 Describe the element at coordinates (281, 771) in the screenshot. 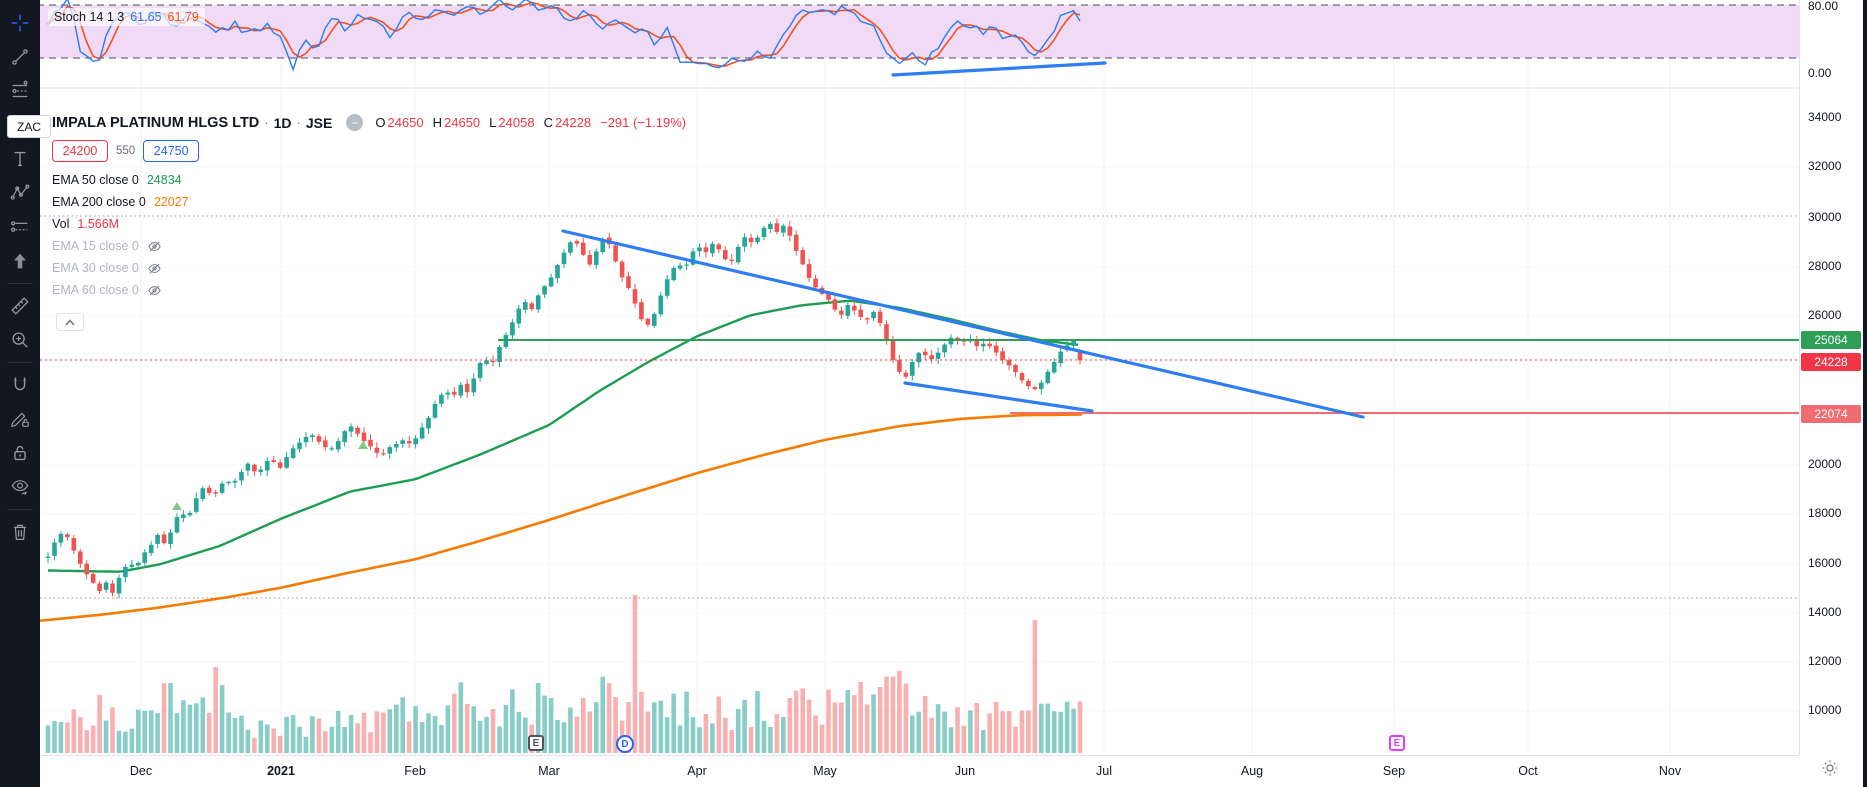

I see `time-axis-label-2021: 2021` at that location.